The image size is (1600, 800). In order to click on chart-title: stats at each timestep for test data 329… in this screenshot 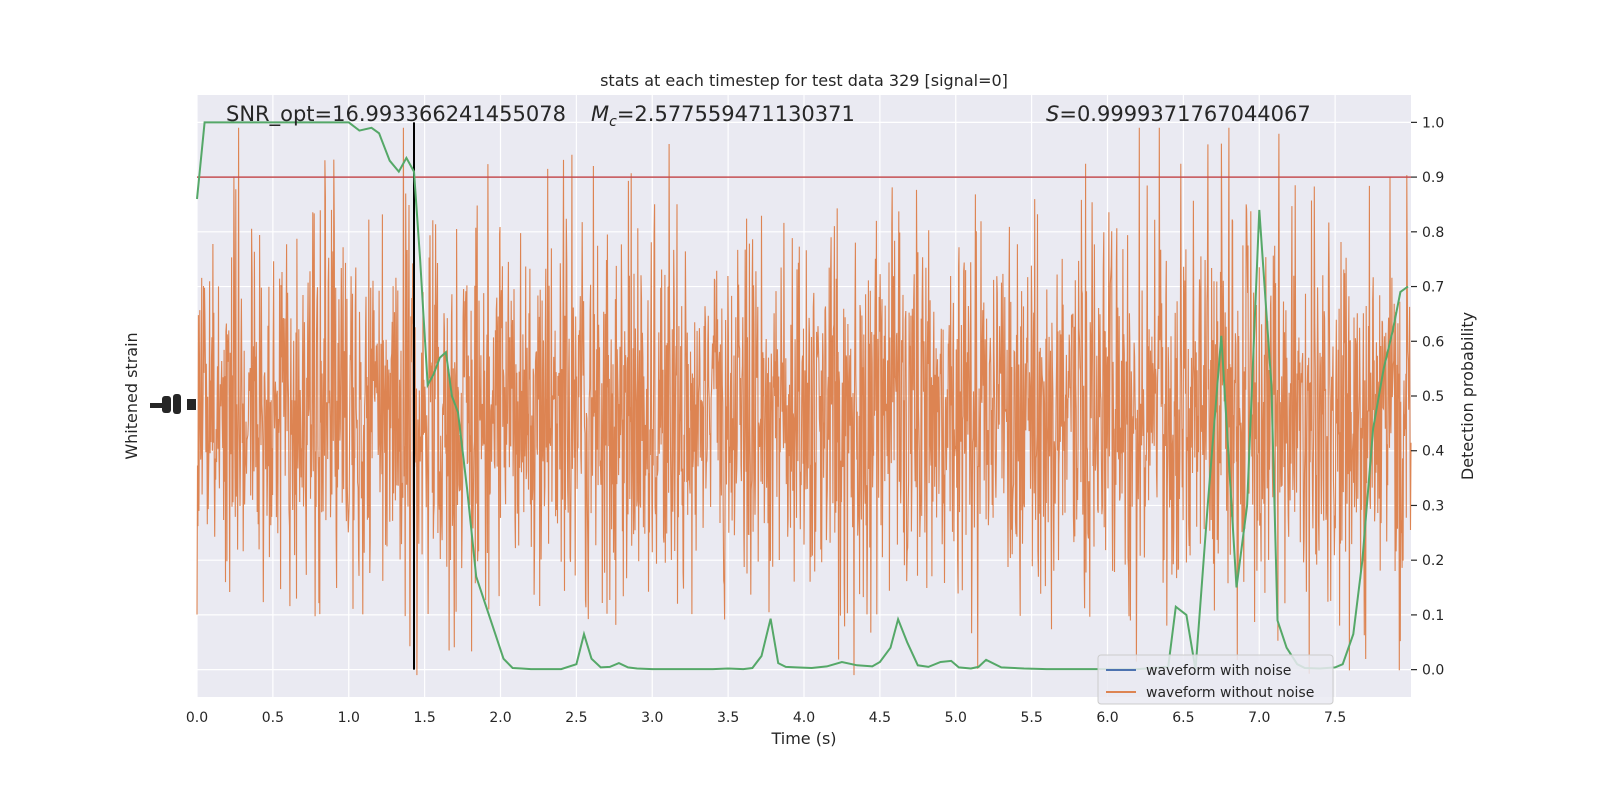, I will do `click(804, 80)`.